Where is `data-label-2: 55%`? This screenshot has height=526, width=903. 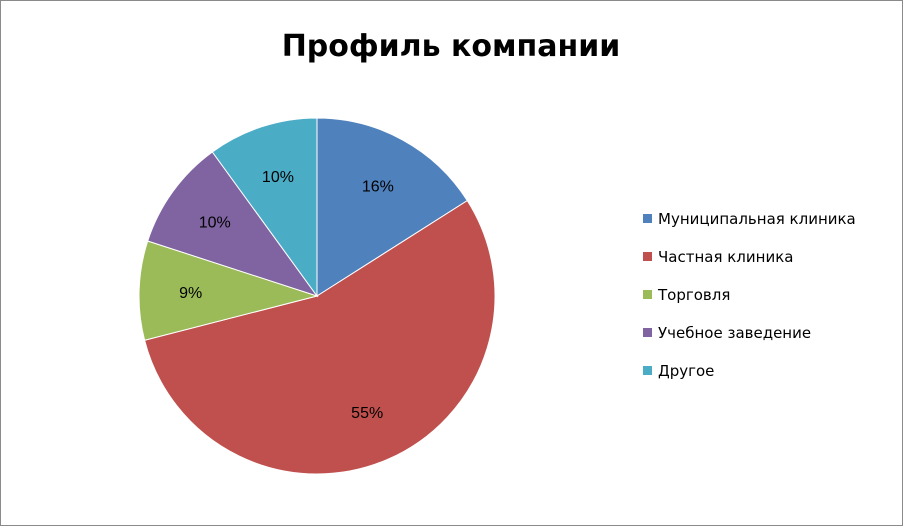
data-label-2: 55% is located at coordinates (367, 413).